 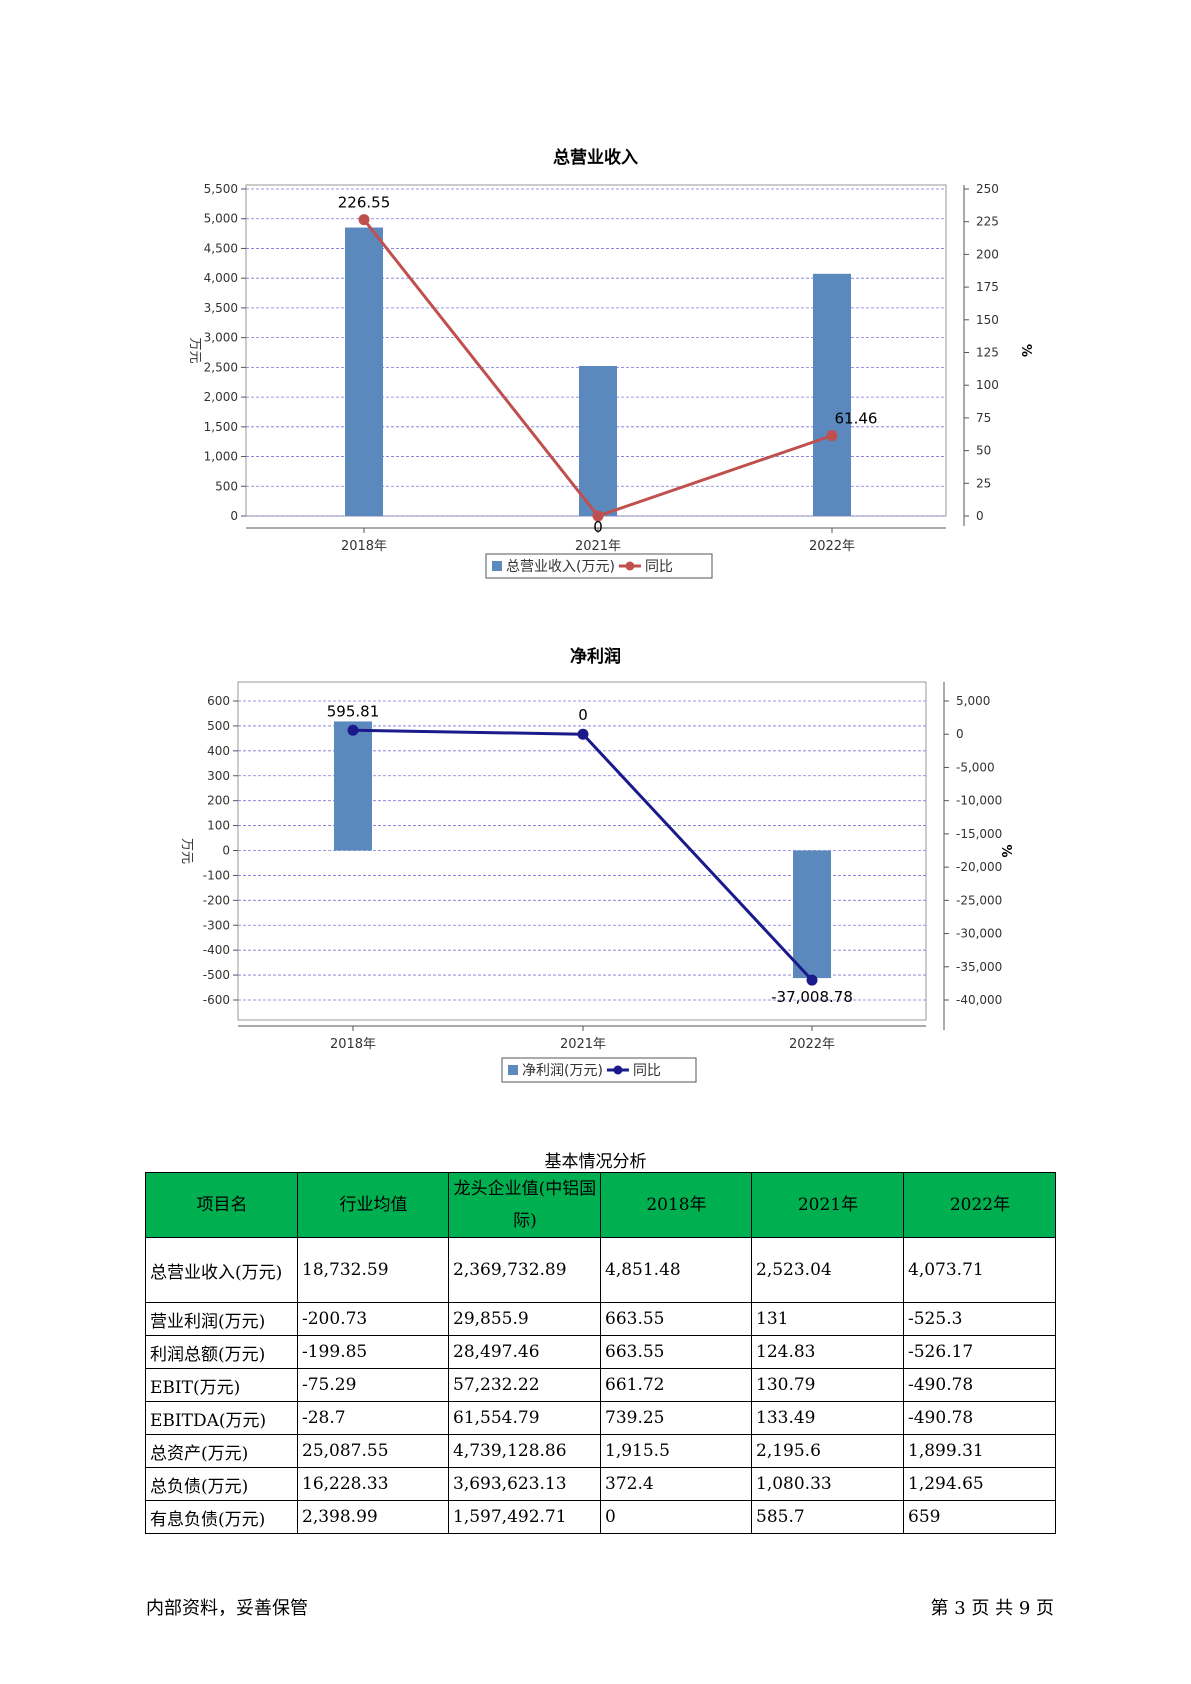 What do you see at coordinates (583, 715) in the screenshot?
I see `data-label: 0` at bounding box center [583, 715].